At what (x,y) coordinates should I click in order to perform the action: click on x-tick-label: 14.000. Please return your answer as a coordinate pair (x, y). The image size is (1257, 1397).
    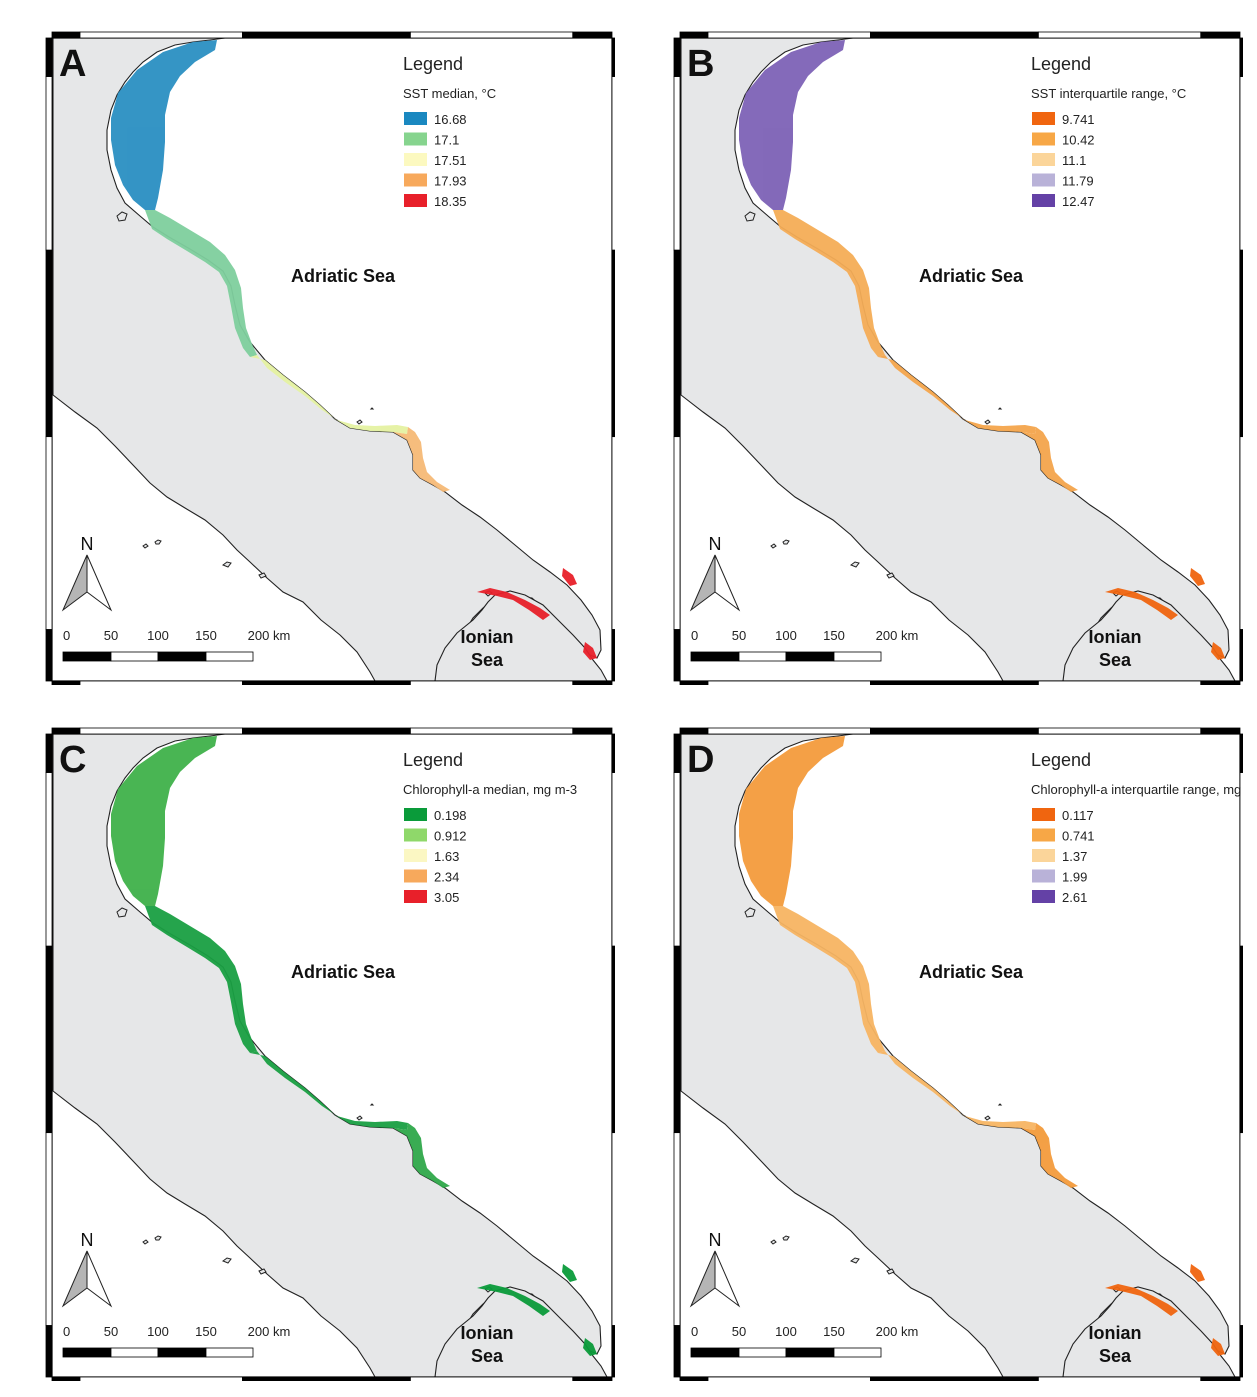
    Looking at the image, I should click on (870, 31).